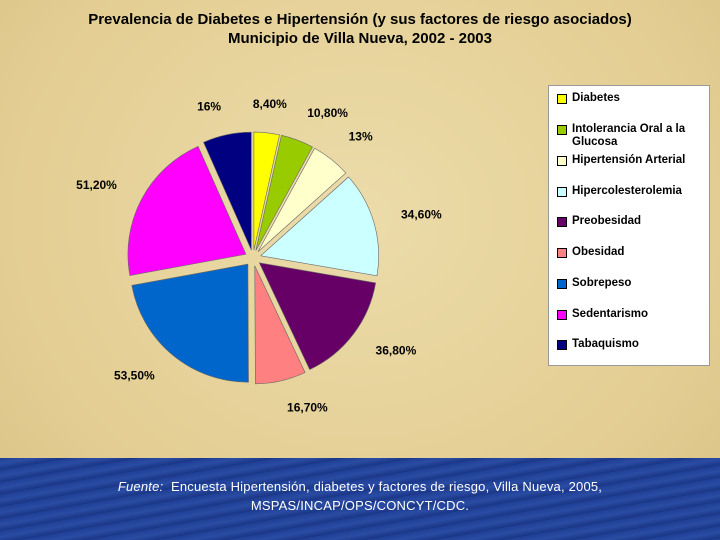 The height and width of the screenshot is (540, 720). What do you see at coordinates (610, 314) in the screenshot?
I see `legend-label: Sedentarismo` at bounding box center [610, 314].